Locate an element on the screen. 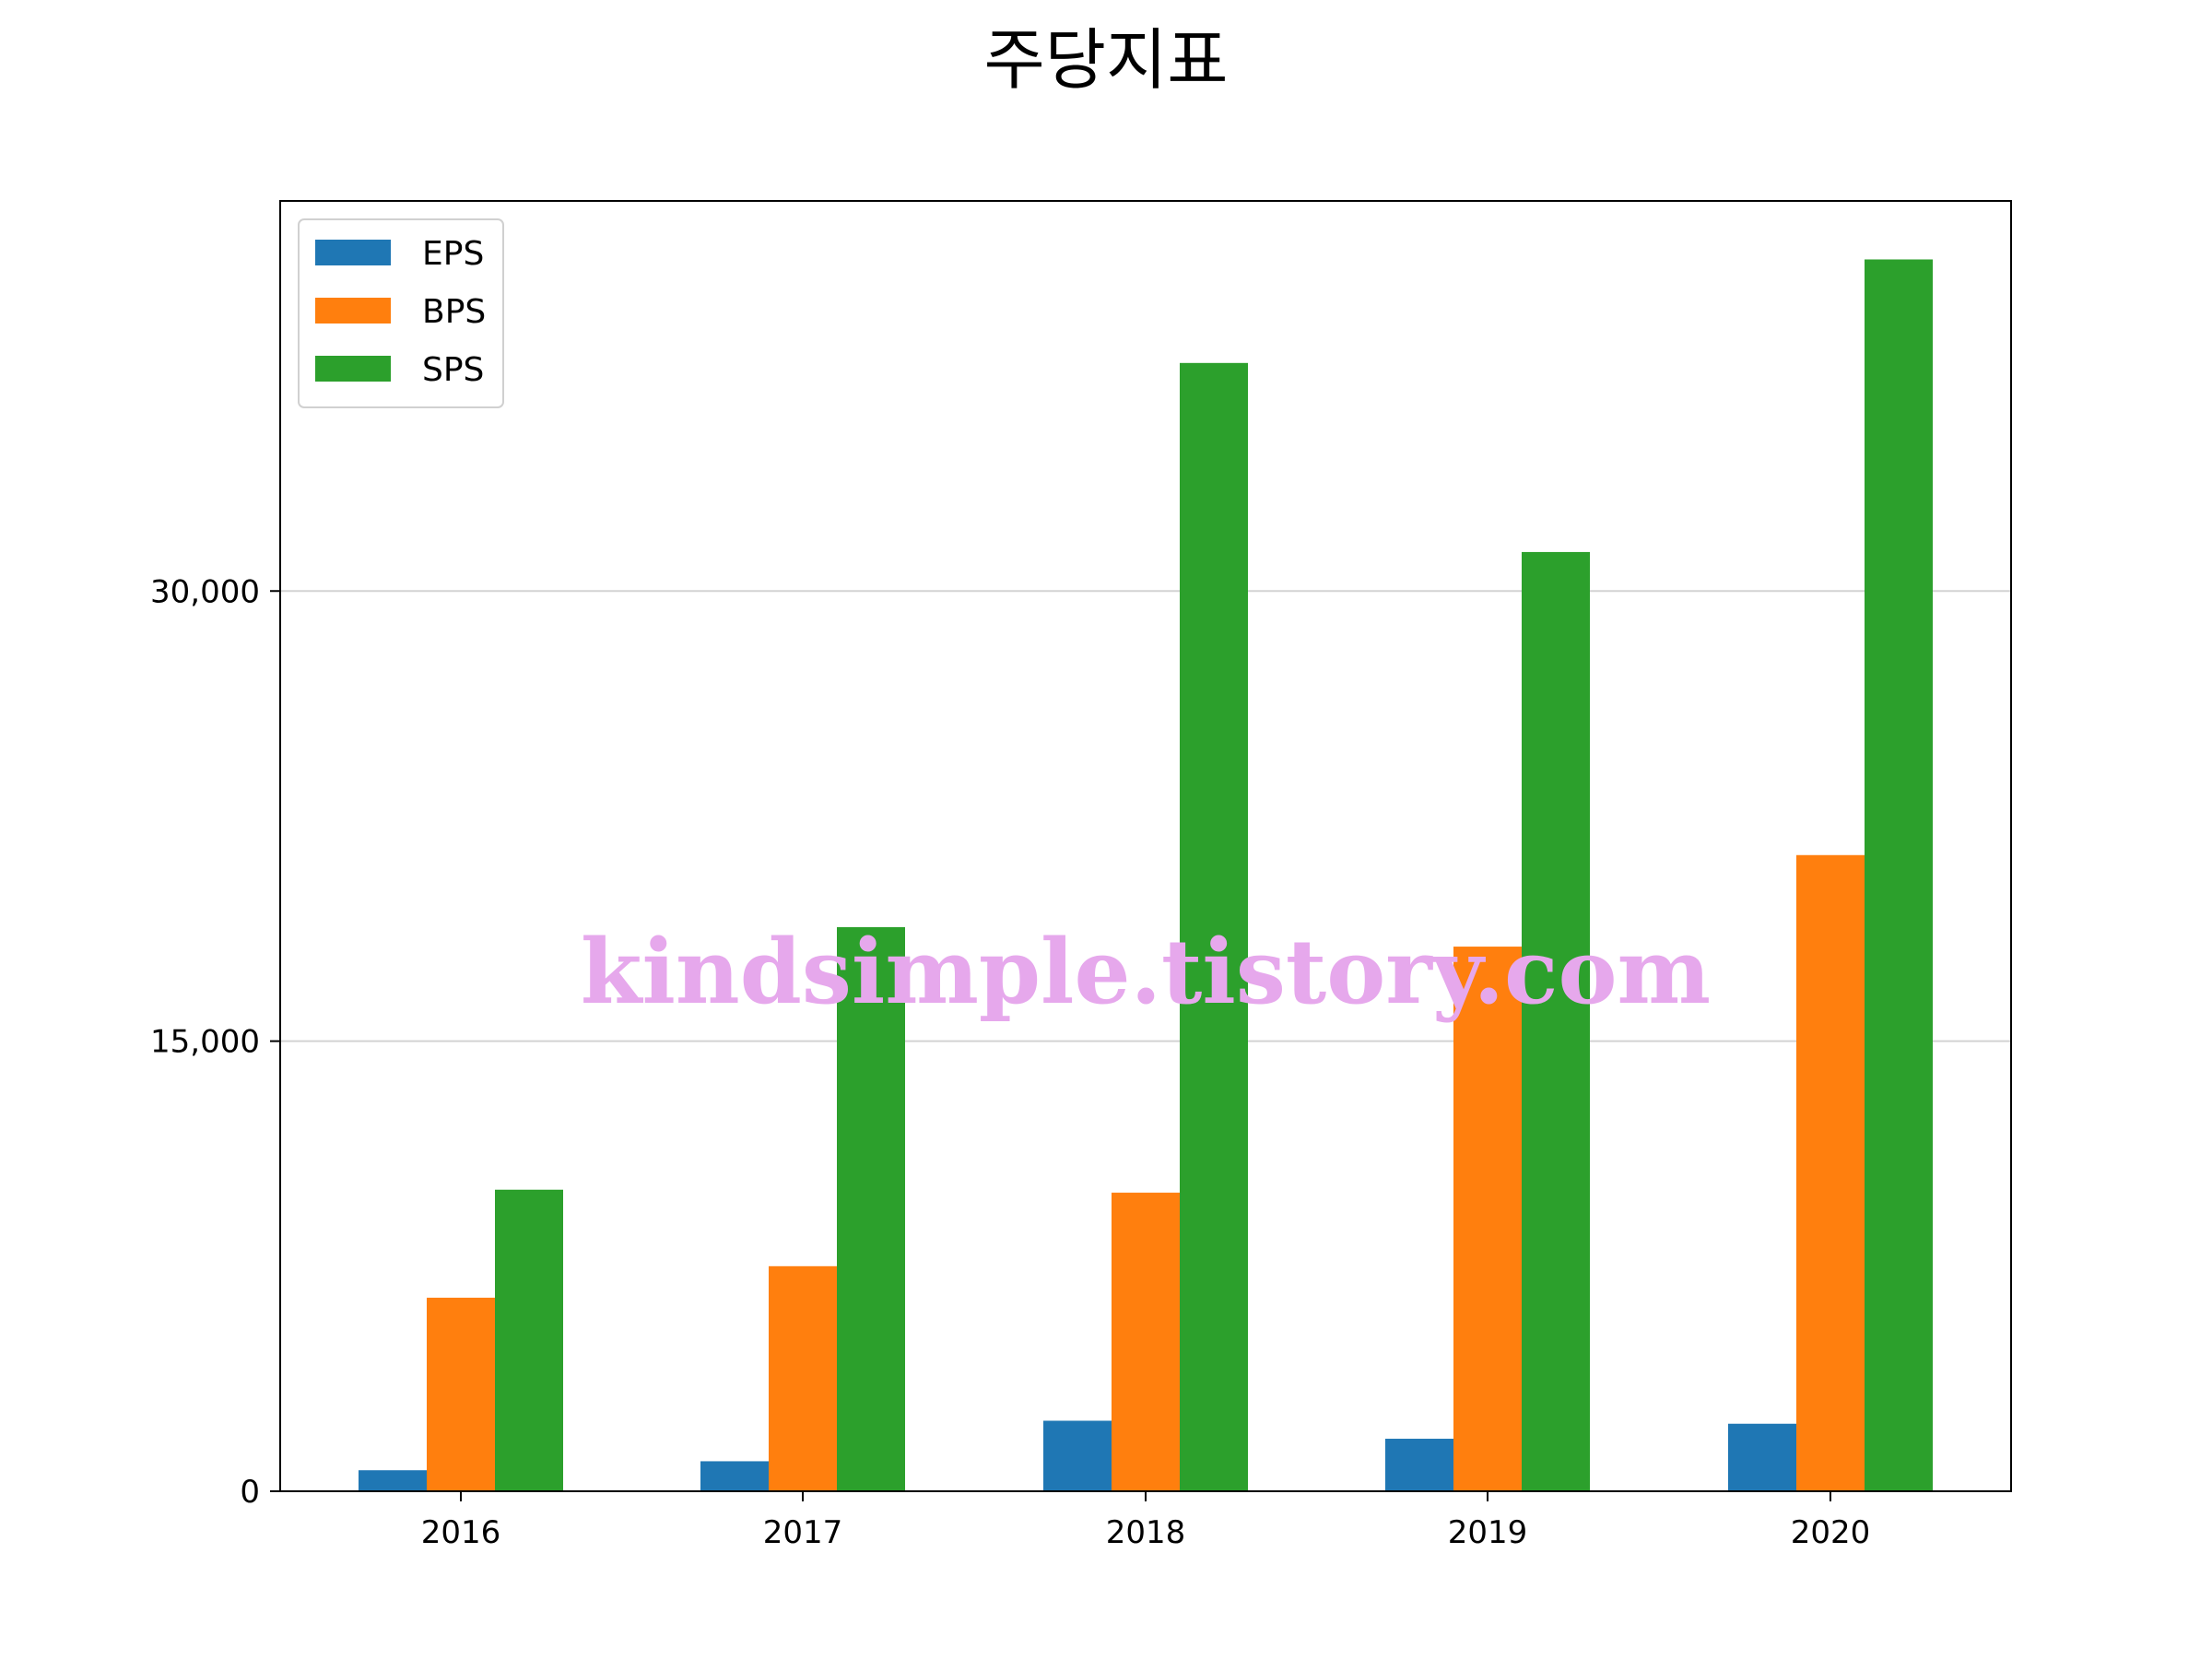  legend-swatch-sps is located at coordinates (353, 369).